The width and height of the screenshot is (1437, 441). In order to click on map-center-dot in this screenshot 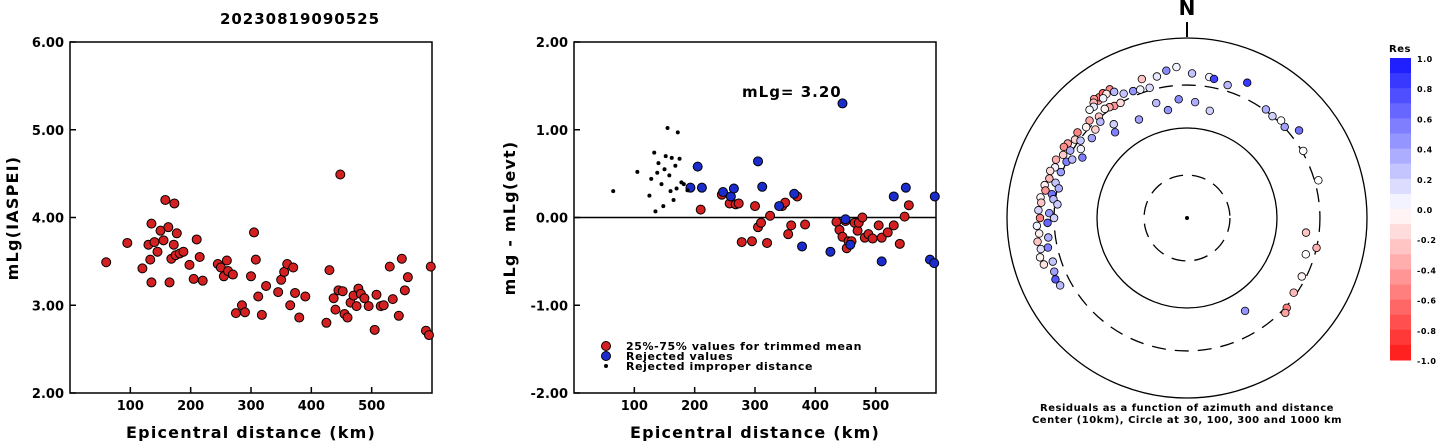, I will do `click(1187, 218)`.